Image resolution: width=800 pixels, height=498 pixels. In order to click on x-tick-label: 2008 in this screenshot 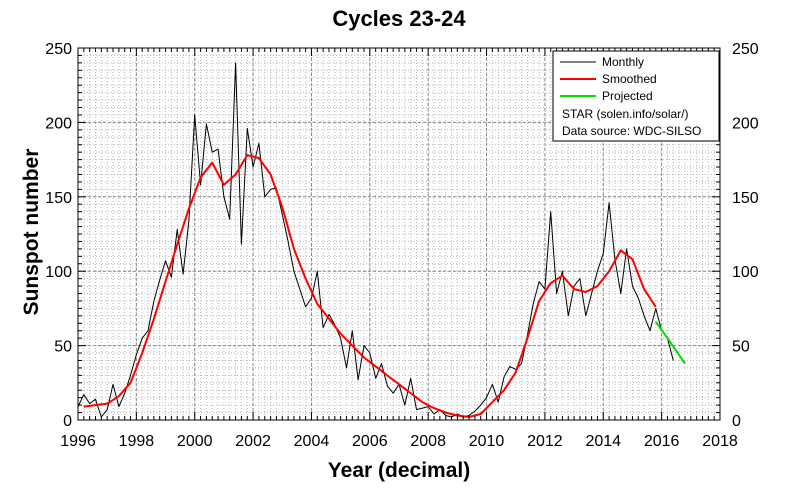, I will do `click(428, 441)`.